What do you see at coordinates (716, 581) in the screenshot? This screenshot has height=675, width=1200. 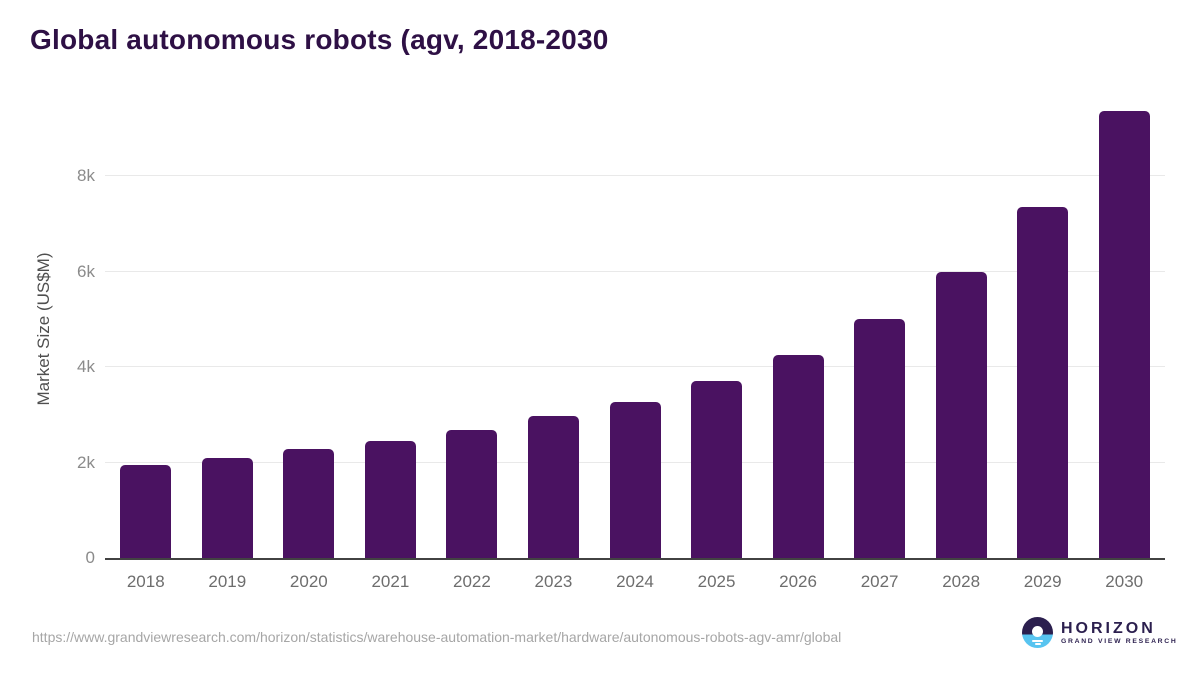 I see `x-tick-label: 2025` at bounding box center [716, 581].